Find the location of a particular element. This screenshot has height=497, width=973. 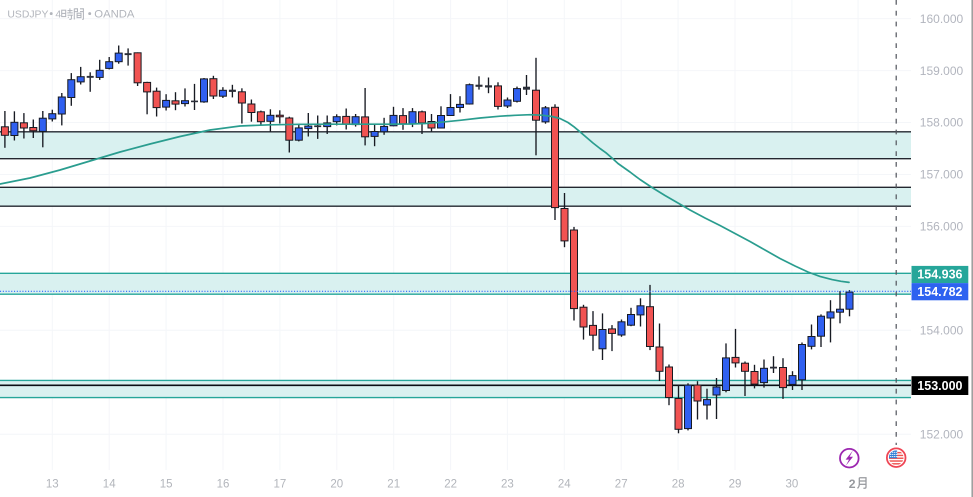

svg-text: 28 is located at coordinates (678, 485).